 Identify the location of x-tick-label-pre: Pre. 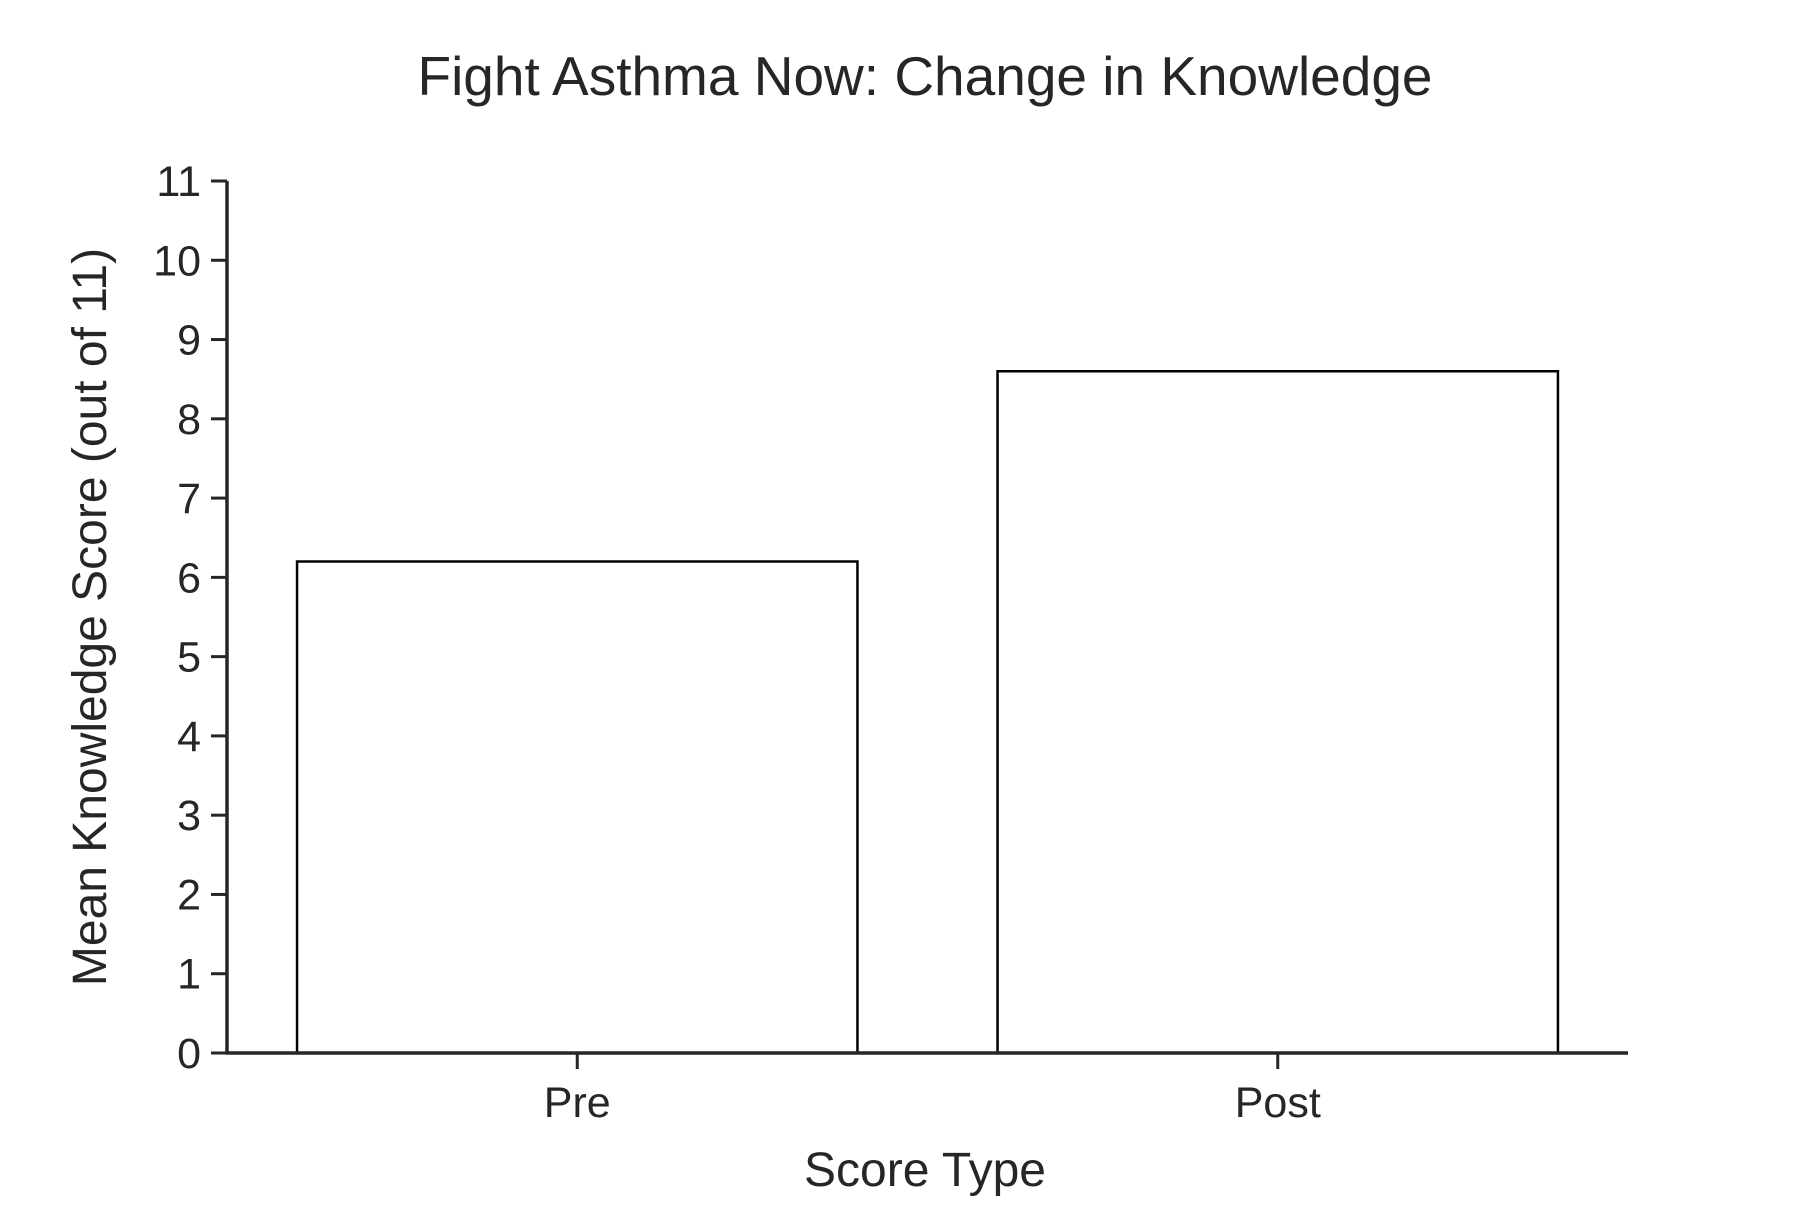
(577, 1103).